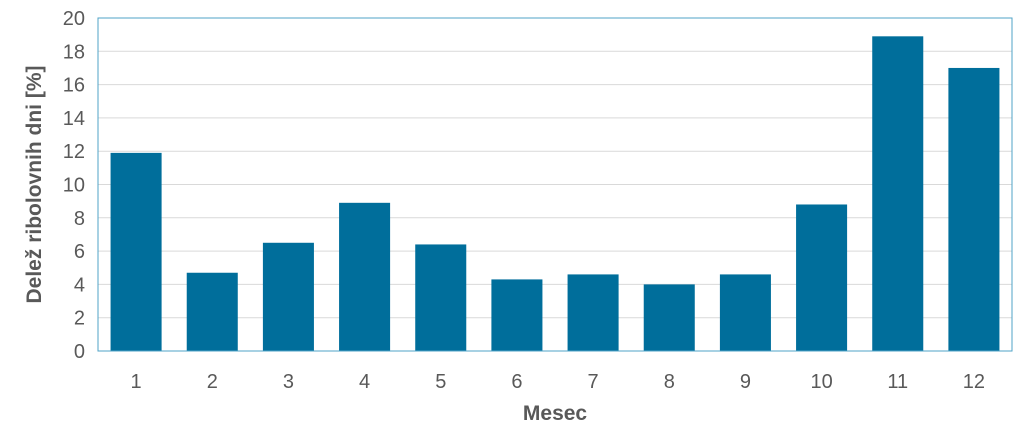 This screenshot has height=425, width=1027. What do you see at coordinates (74, 119) in the screenshot?
I see `y-tick-label: 14` at bounding box center [74, 119].